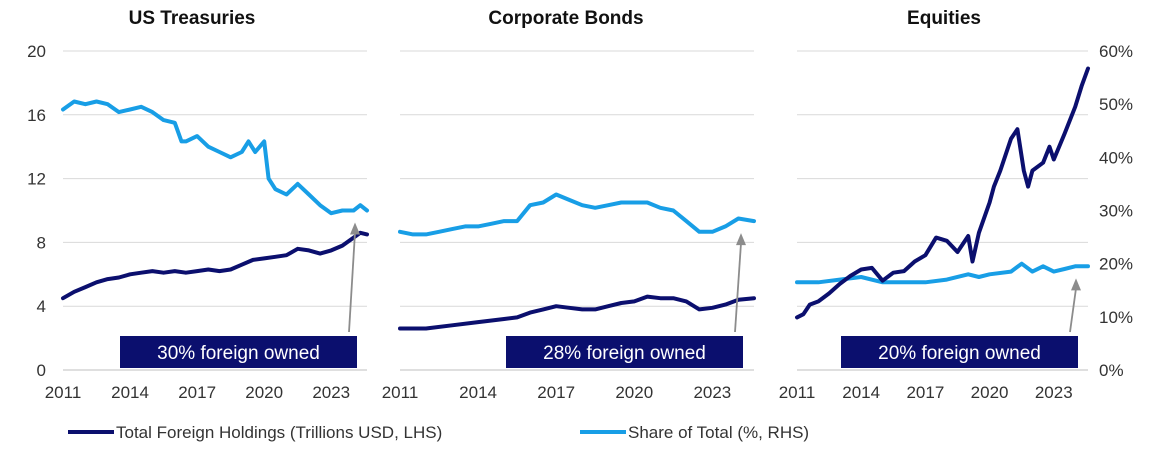 Image resolution: width=1159 pixels, height=450 pixels. Describe the element at coordinates (1116, 51) in the screenshot. I see `y-tick-label-right: 60%` at that location.